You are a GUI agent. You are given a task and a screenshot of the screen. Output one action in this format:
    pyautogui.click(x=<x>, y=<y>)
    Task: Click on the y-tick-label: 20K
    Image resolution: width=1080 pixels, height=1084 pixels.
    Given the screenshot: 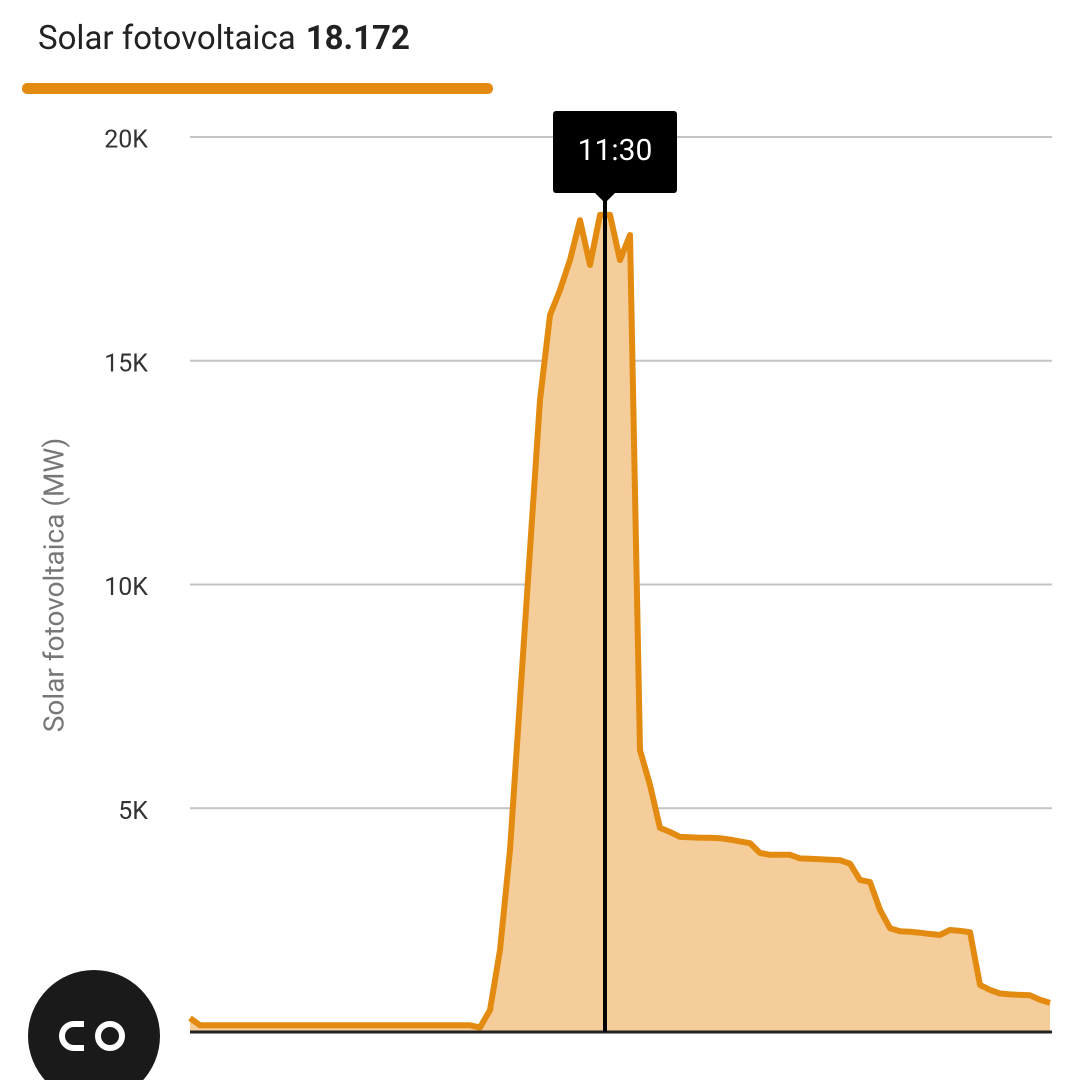 What is the action you would take?
    pyautogui.click(x=126, y=140)
    